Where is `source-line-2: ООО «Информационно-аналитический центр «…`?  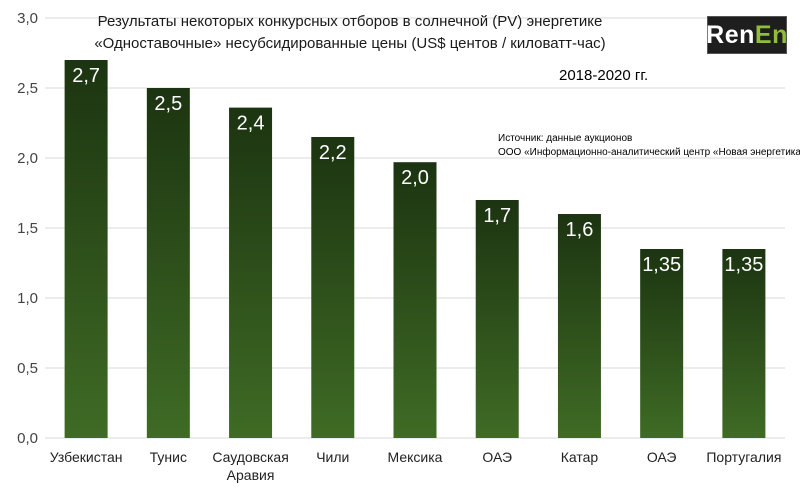 source-line-2: ООО «Информационно-аналитический центр «… is located at coordinates (649, 152).